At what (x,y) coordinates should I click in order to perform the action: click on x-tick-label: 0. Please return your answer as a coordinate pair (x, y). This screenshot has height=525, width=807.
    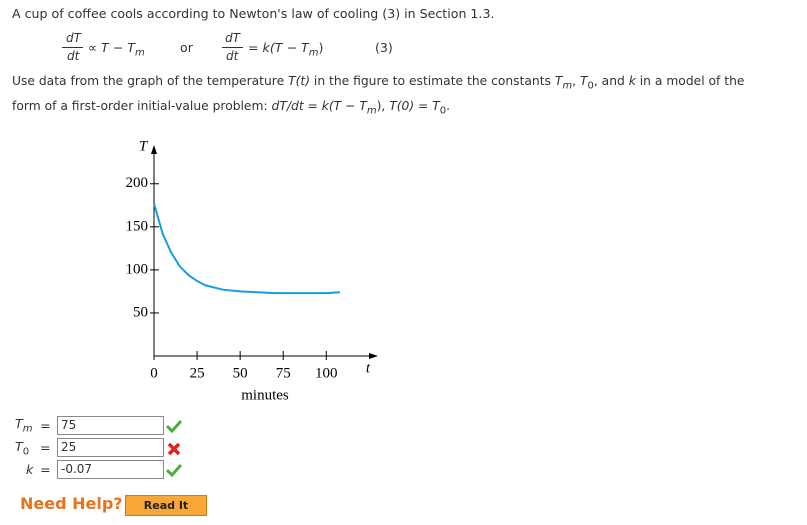
    Looking at the image, I should click on (154, 373).